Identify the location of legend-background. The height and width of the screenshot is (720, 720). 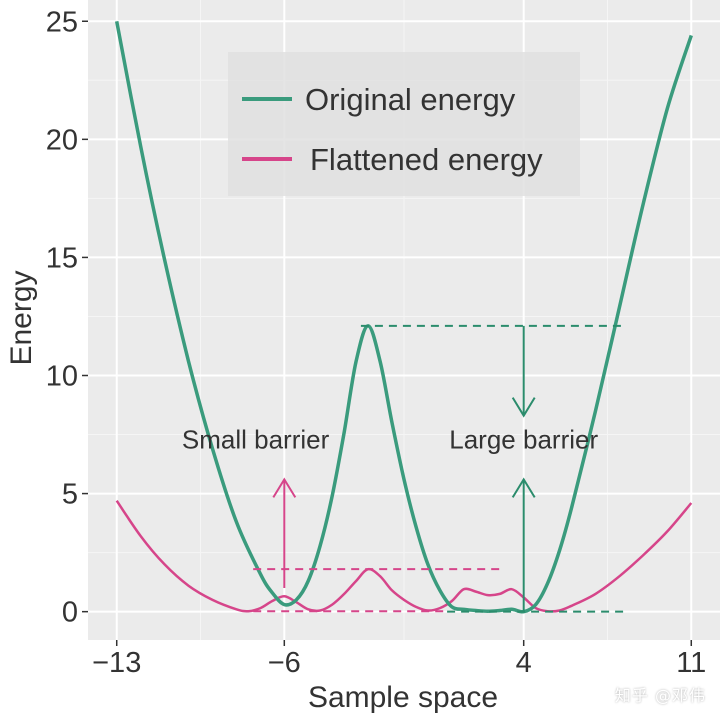
(404, 124).